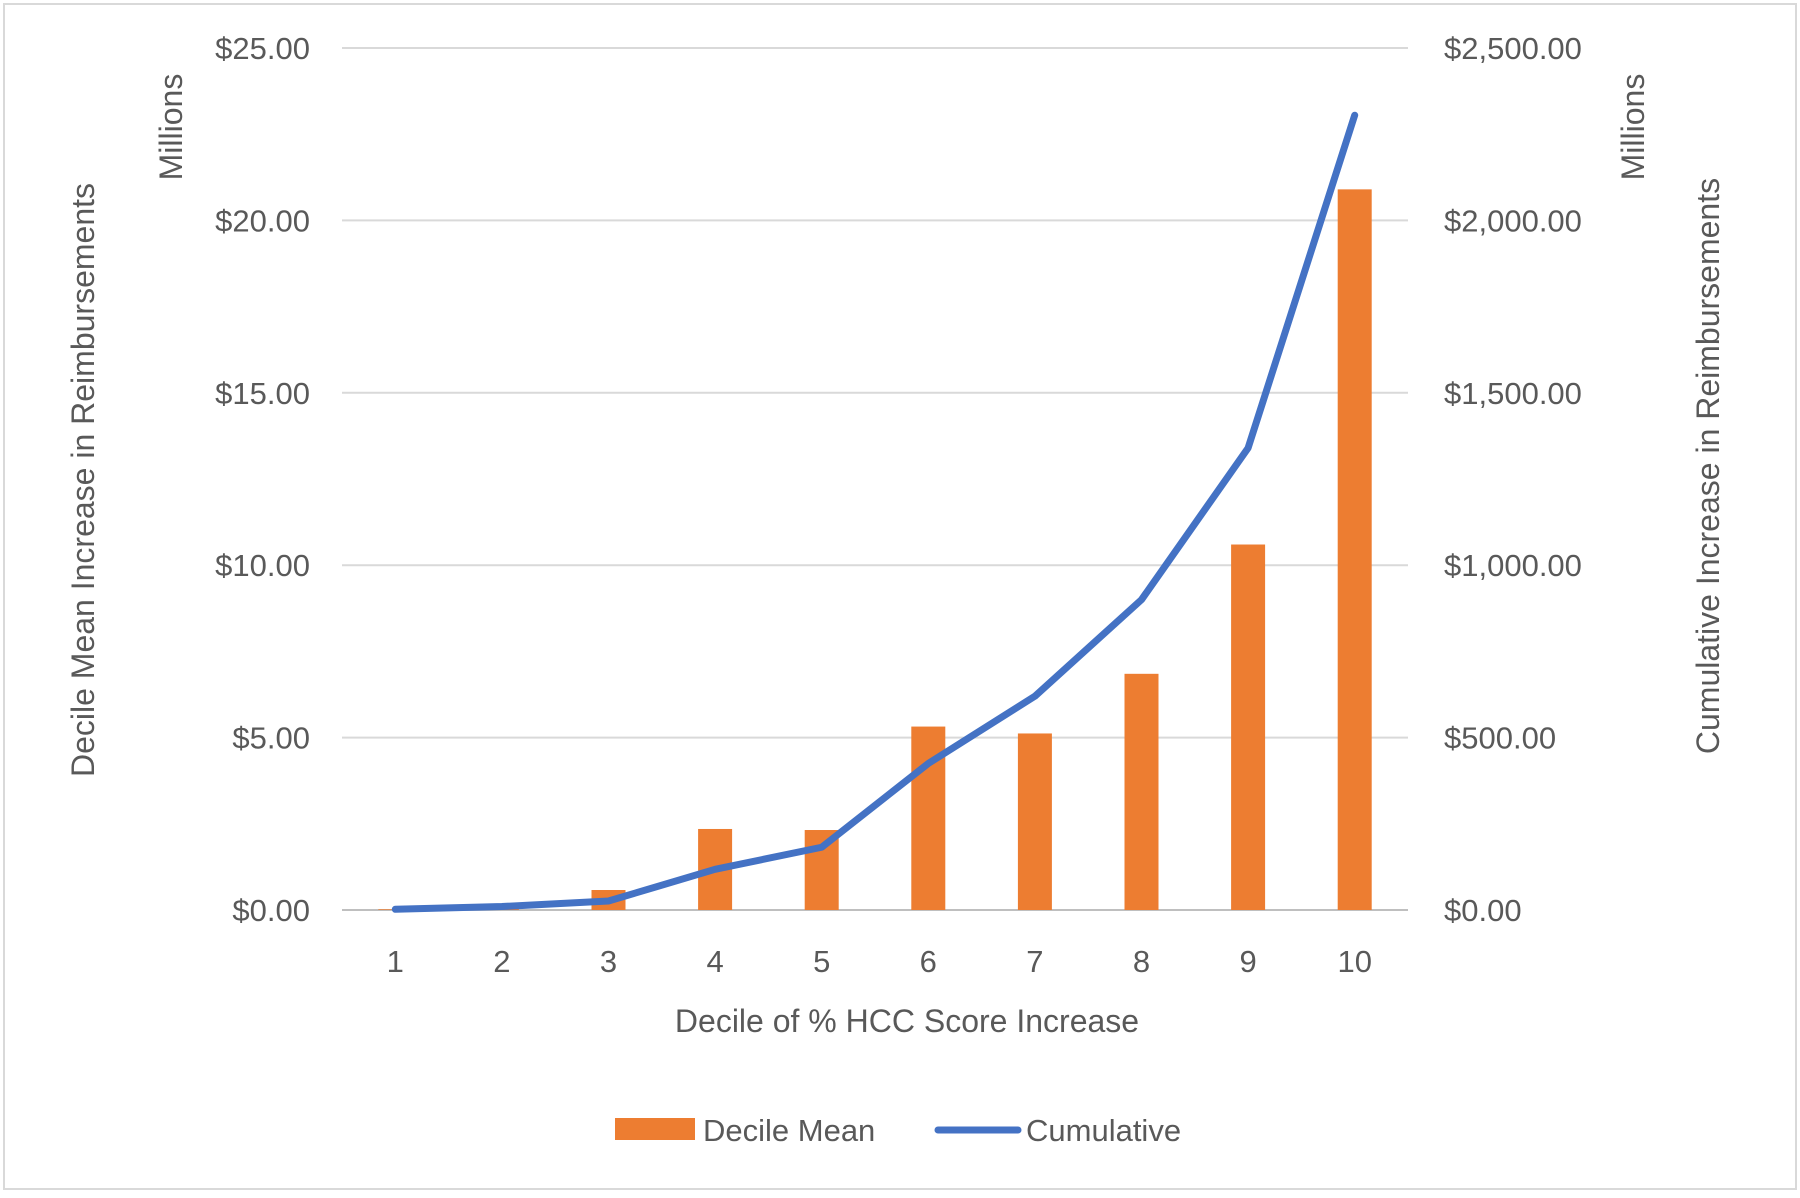  I want to click on left-axis-tick-label: $0.00, so click(271, 910).